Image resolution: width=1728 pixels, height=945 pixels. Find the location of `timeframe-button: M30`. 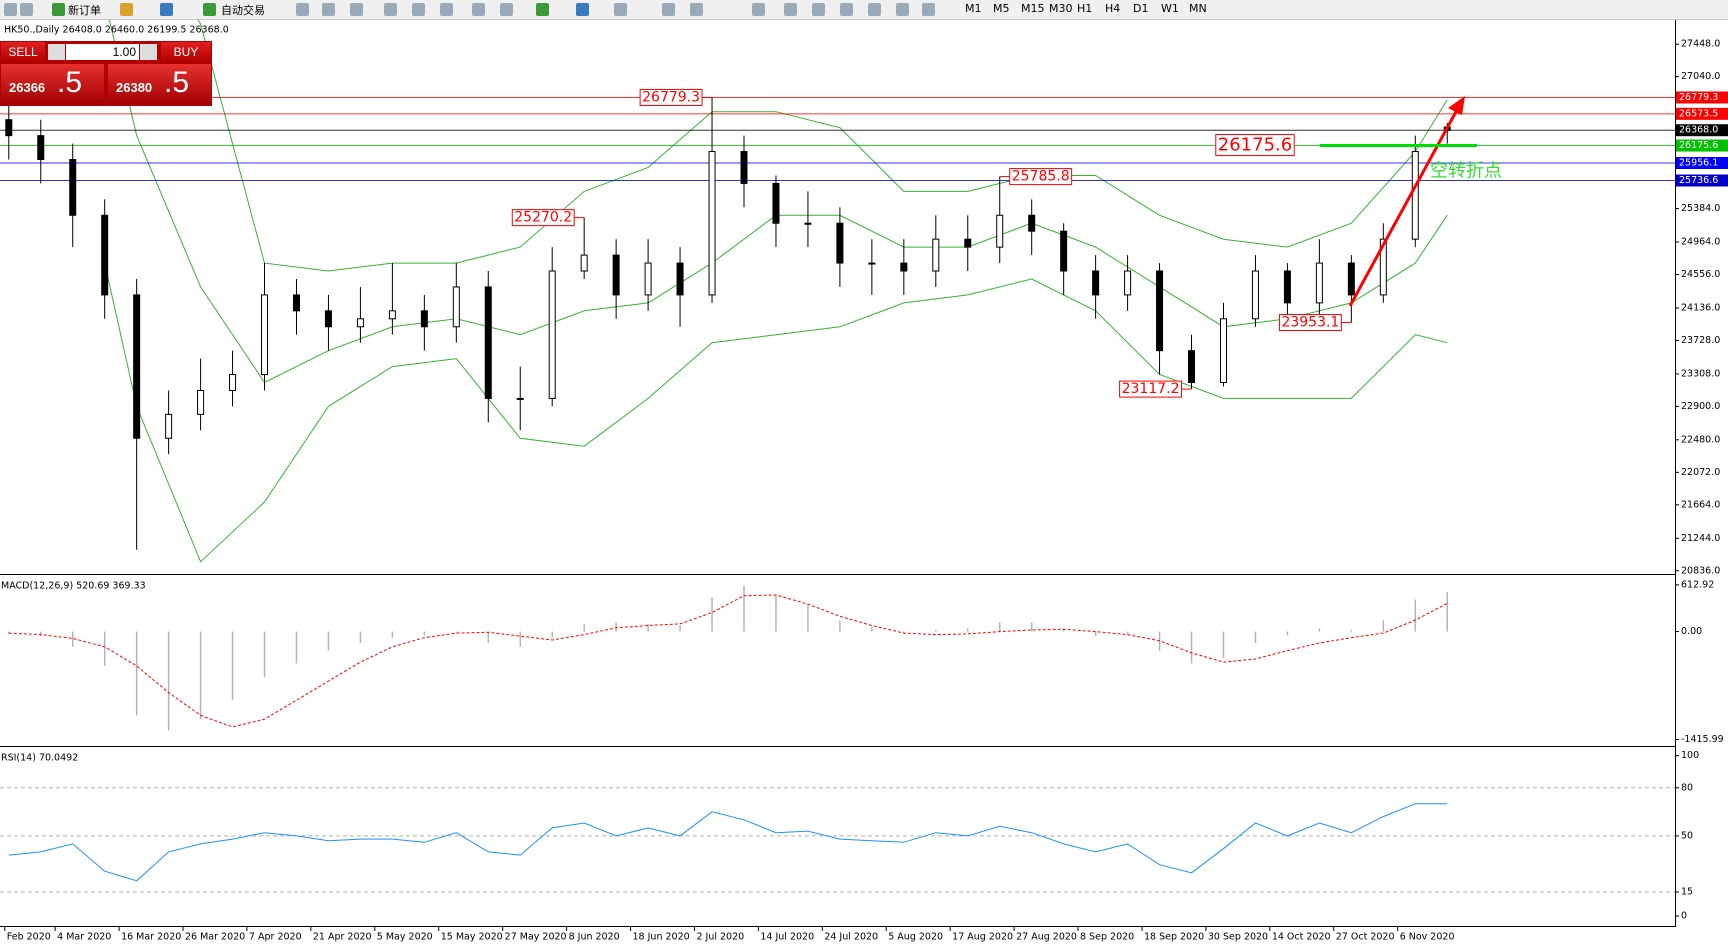

timeframe-button: M30 is located at coordinates (1061, 8).